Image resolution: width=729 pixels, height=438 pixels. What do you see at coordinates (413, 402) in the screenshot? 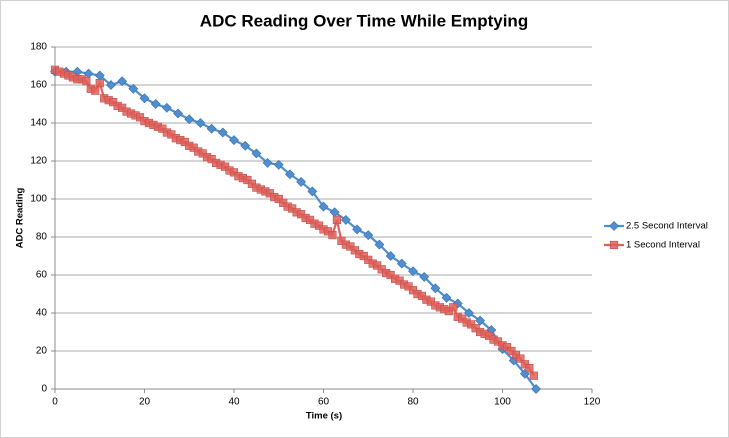
I see `x-tick-label: 80` at bounding box center [413, 402].